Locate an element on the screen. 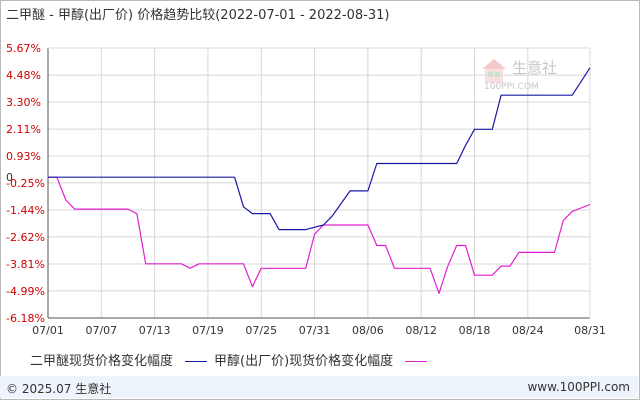 Image resolution: width=640 pixels, height=400 pixels. legend-label-series2: 甲醇(出厂价)现货价格变化幅度 is located at coordinates (304, 361).